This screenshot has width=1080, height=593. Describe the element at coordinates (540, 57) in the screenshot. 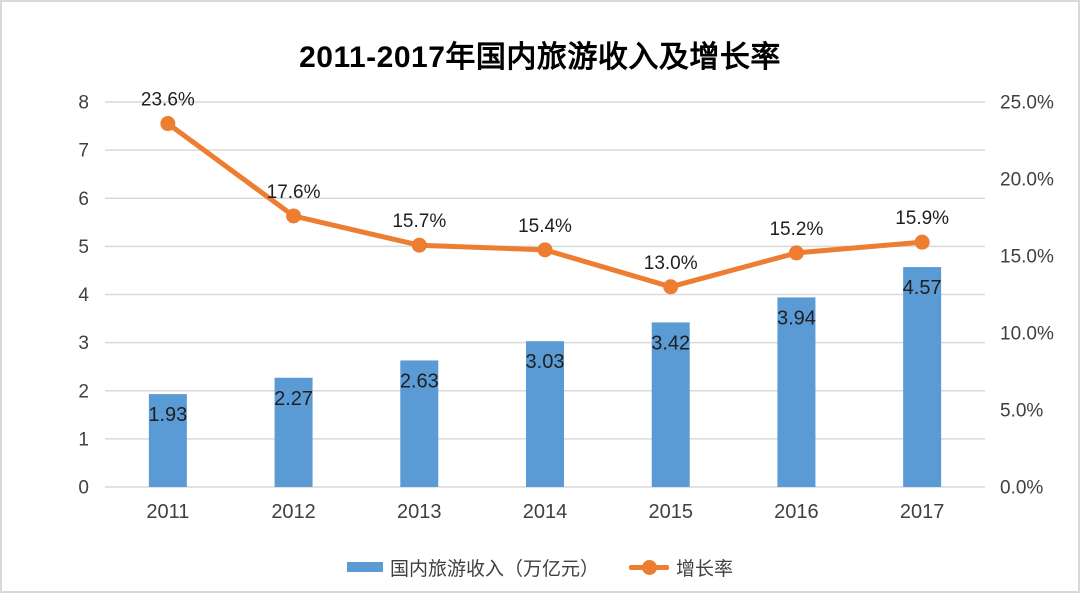

I see `chart-title: 2011-2017年国内旅游收入及增长率` at that location.